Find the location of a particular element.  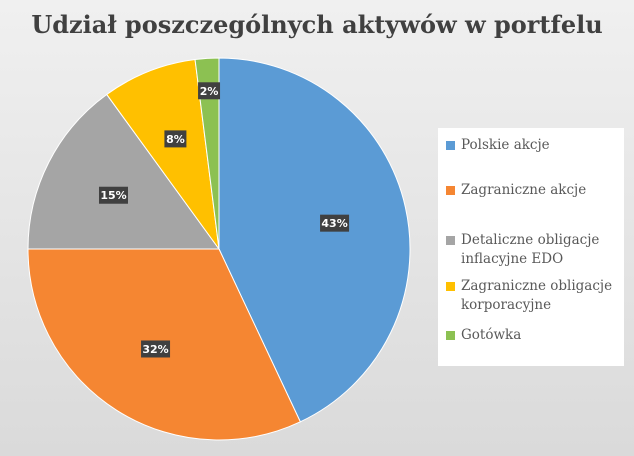

legend-label-line: korporacyjne is located at coordinates (506, 305).